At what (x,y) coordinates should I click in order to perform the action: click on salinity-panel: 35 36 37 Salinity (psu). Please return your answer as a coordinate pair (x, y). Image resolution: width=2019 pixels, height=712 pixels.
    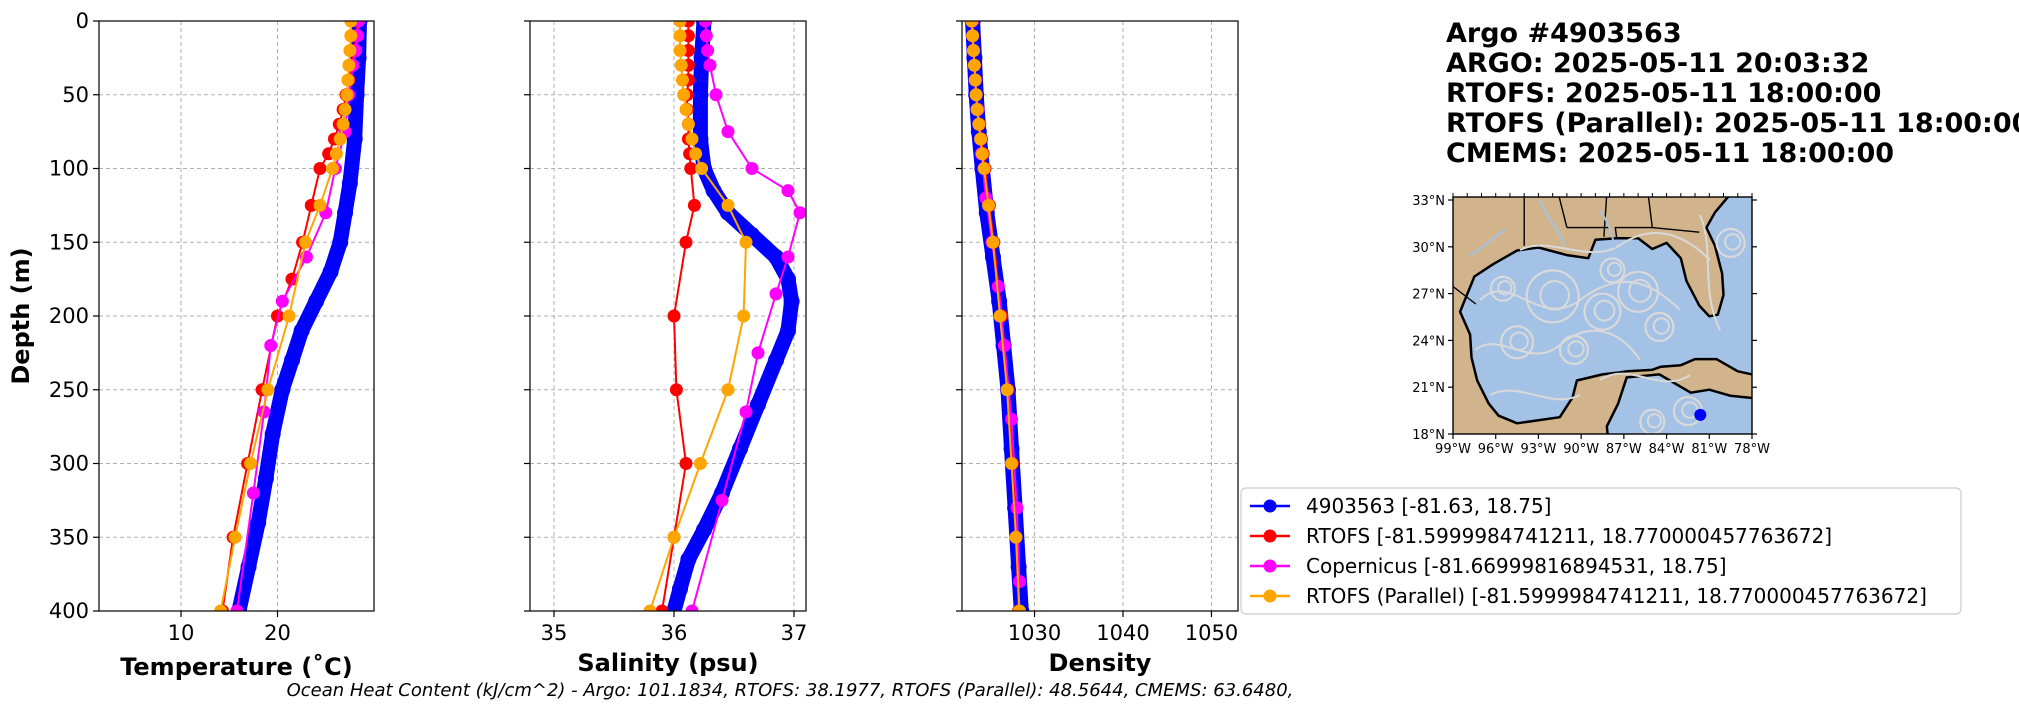
    Looking at the image, I should click on (666, 348).